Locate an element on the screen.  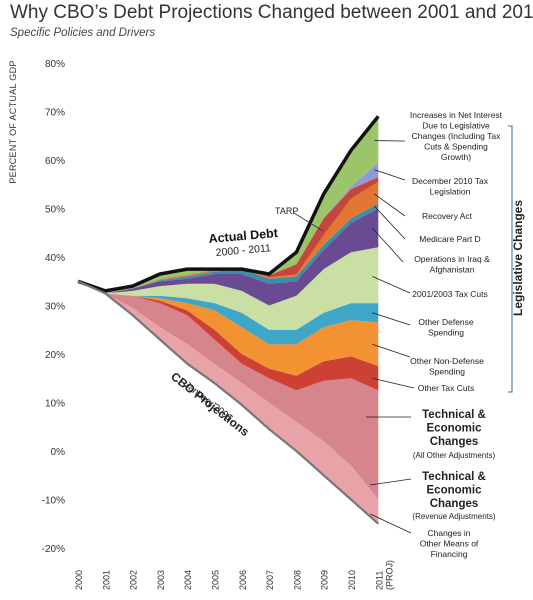
label-medicare-part-d: Medicare Part D is located at coordinates (449, 239).